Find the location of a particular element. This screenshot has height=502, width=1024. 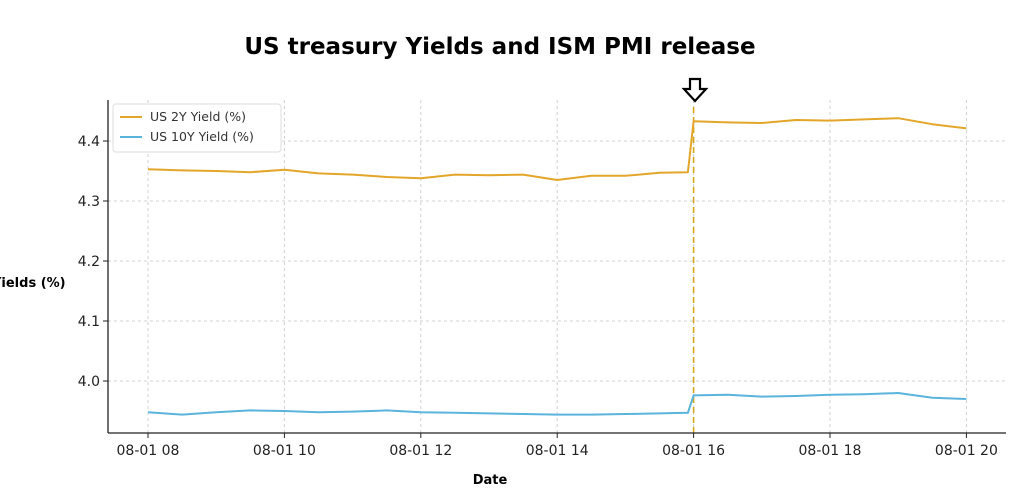

y-axis-label: Yields (%) is located at coordinates (33, 283).